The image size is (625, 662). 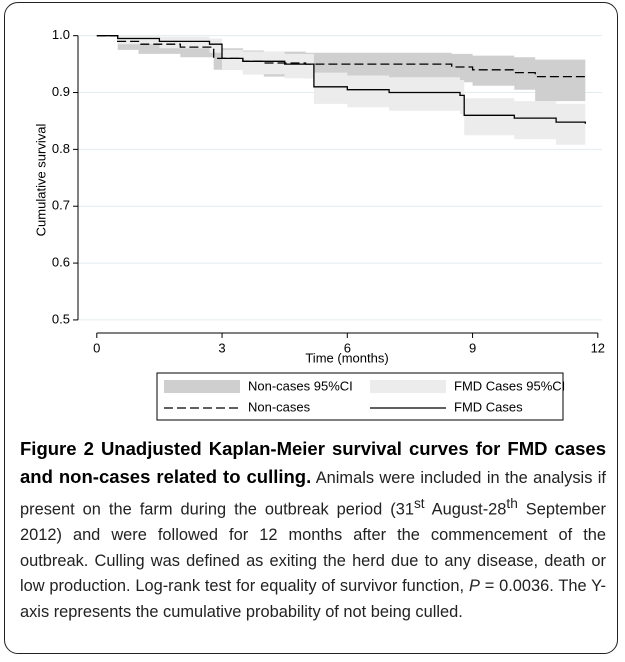 What do you see at coordinates (61, 262) in the screenshot?
I see `y-tick-label: 0.6` at bounding box center [61, 262].